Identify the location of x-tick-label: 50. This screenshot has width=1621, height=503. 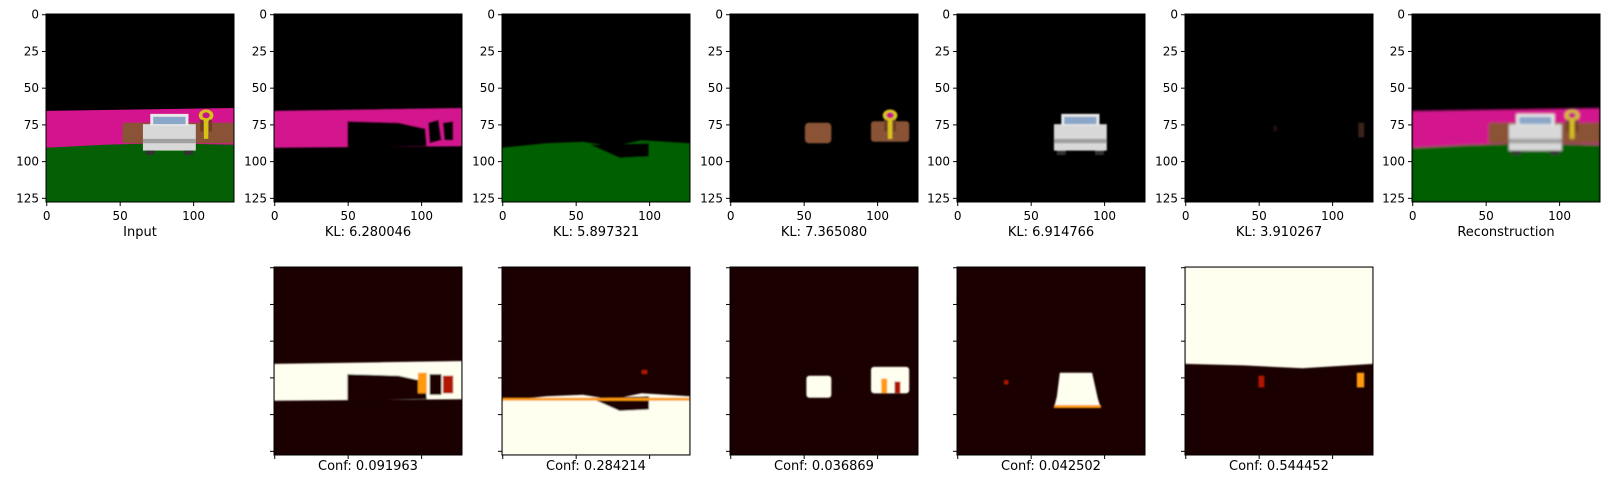
(1031, 216).